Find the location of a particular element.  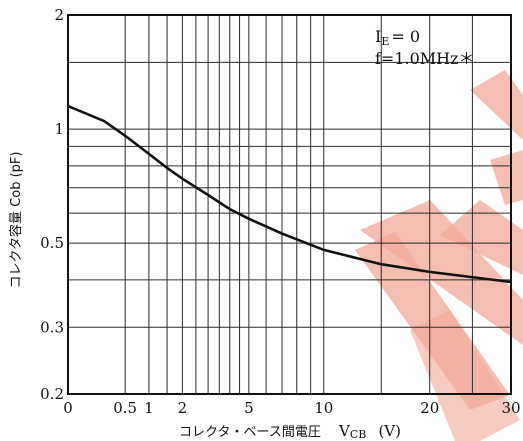

x-tick-label: 0 is located at coordinates (68, 408).